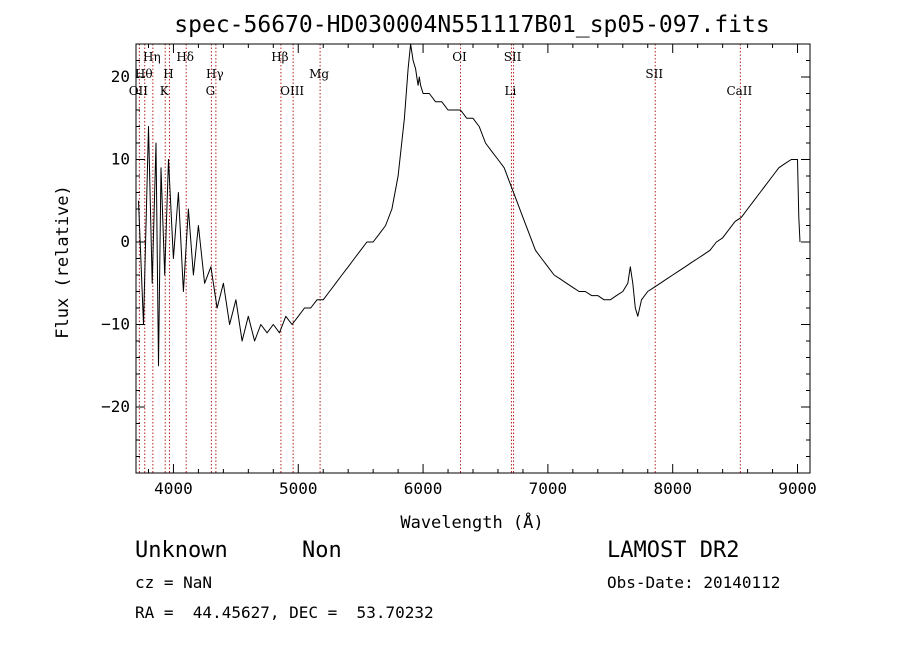 The height and width of the screenshot is (649, 900). I want to click on line-label: Hθ, so click(144, 74).